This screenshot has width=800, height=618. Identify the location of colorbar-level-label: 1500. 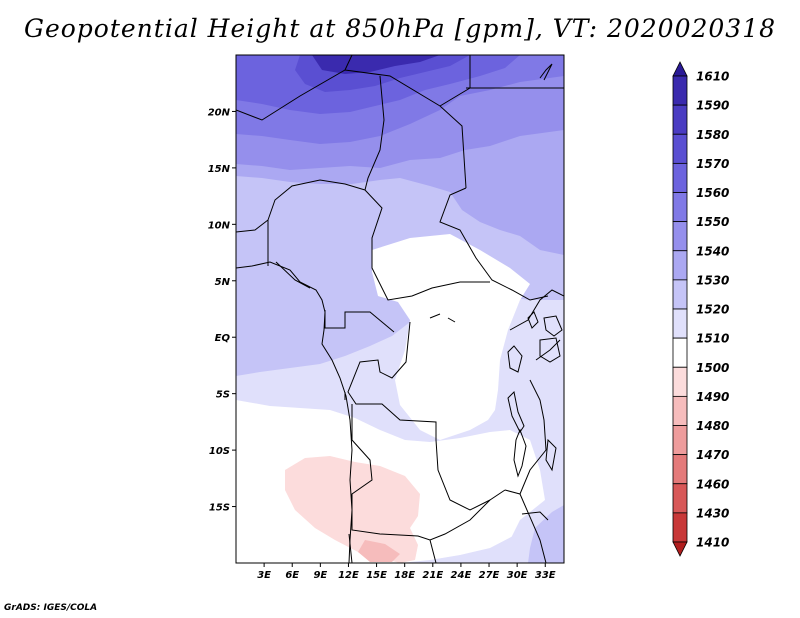
(712, 368).